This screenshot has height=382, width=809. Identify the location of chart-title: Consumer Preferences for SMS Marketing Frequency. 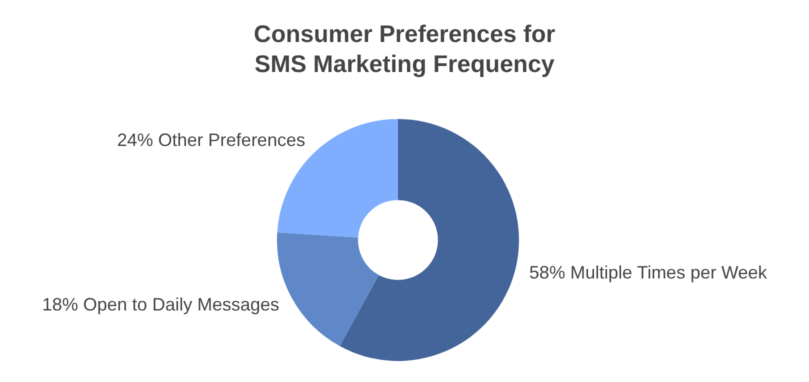
(404, 50).